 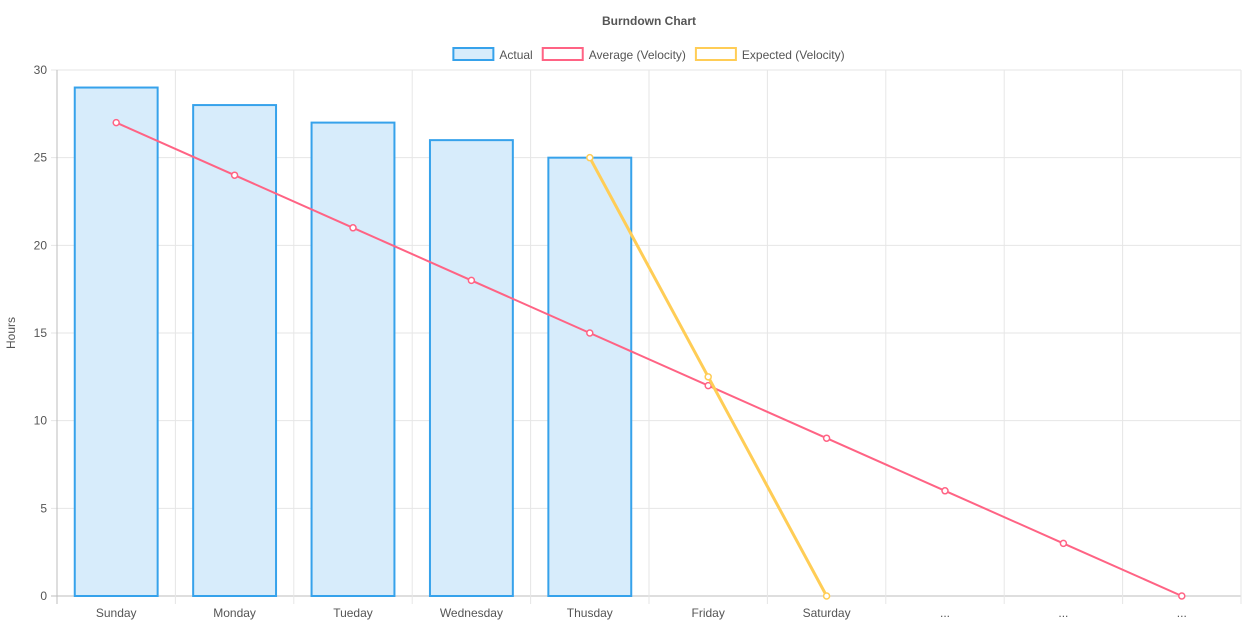 What do you see at coordinates (41, 245) in the screenshot?
I see `y-tick-label: 20` at bounding box center [41, 245].